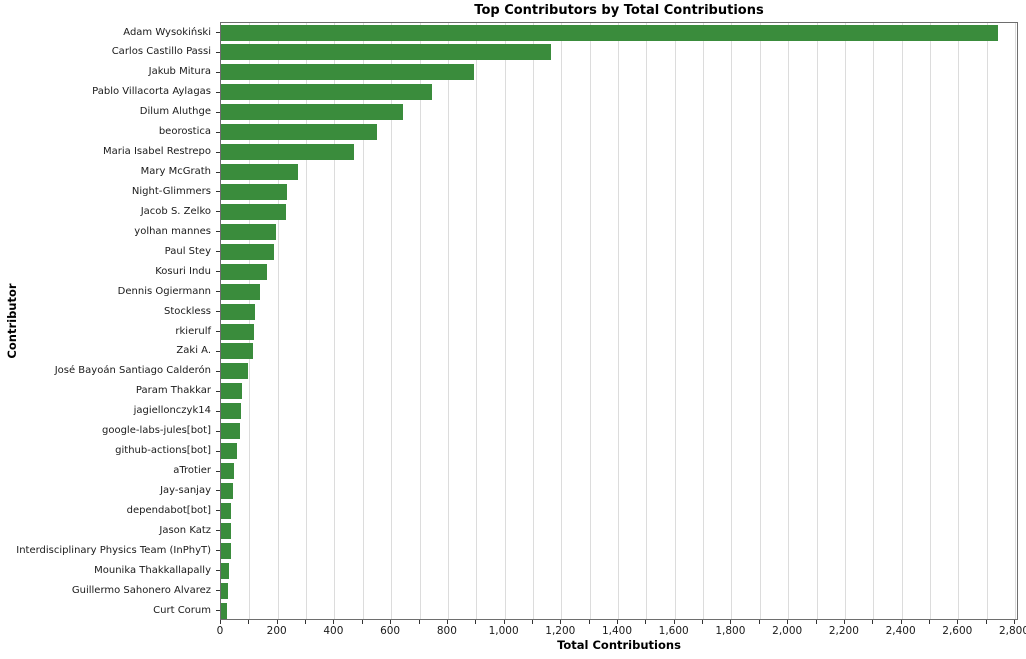 This screenshot has height=659, width=1026. What do you see at coordinates (182, 610) in the screenshot?
I see `y-tick-label: Curt Corum` at bounding box center [182, 610].